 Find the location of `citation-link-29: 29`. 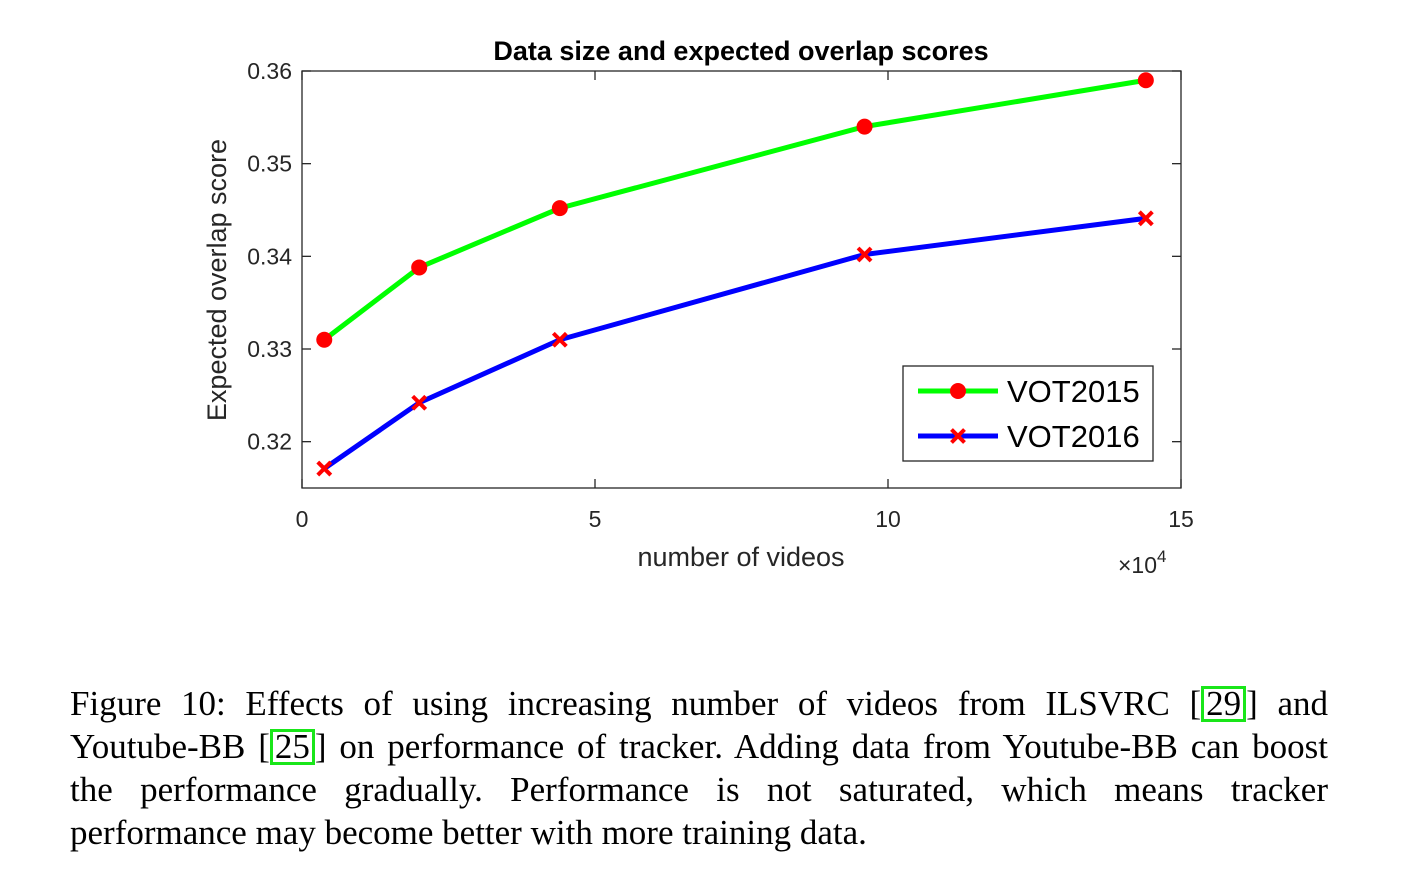

citation-link-29: 29 is located at coordinates (1224, 704).